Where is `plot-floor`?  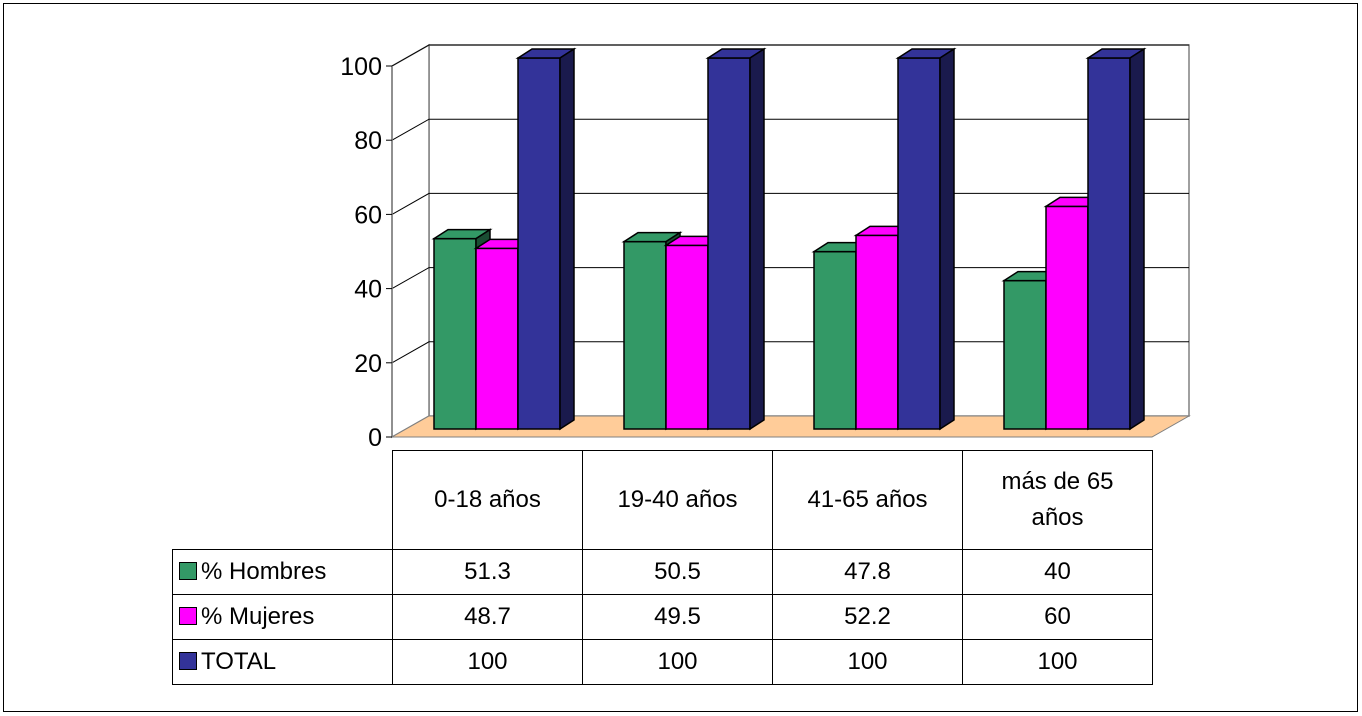 plot-floor is located at coordinates (790, 426).